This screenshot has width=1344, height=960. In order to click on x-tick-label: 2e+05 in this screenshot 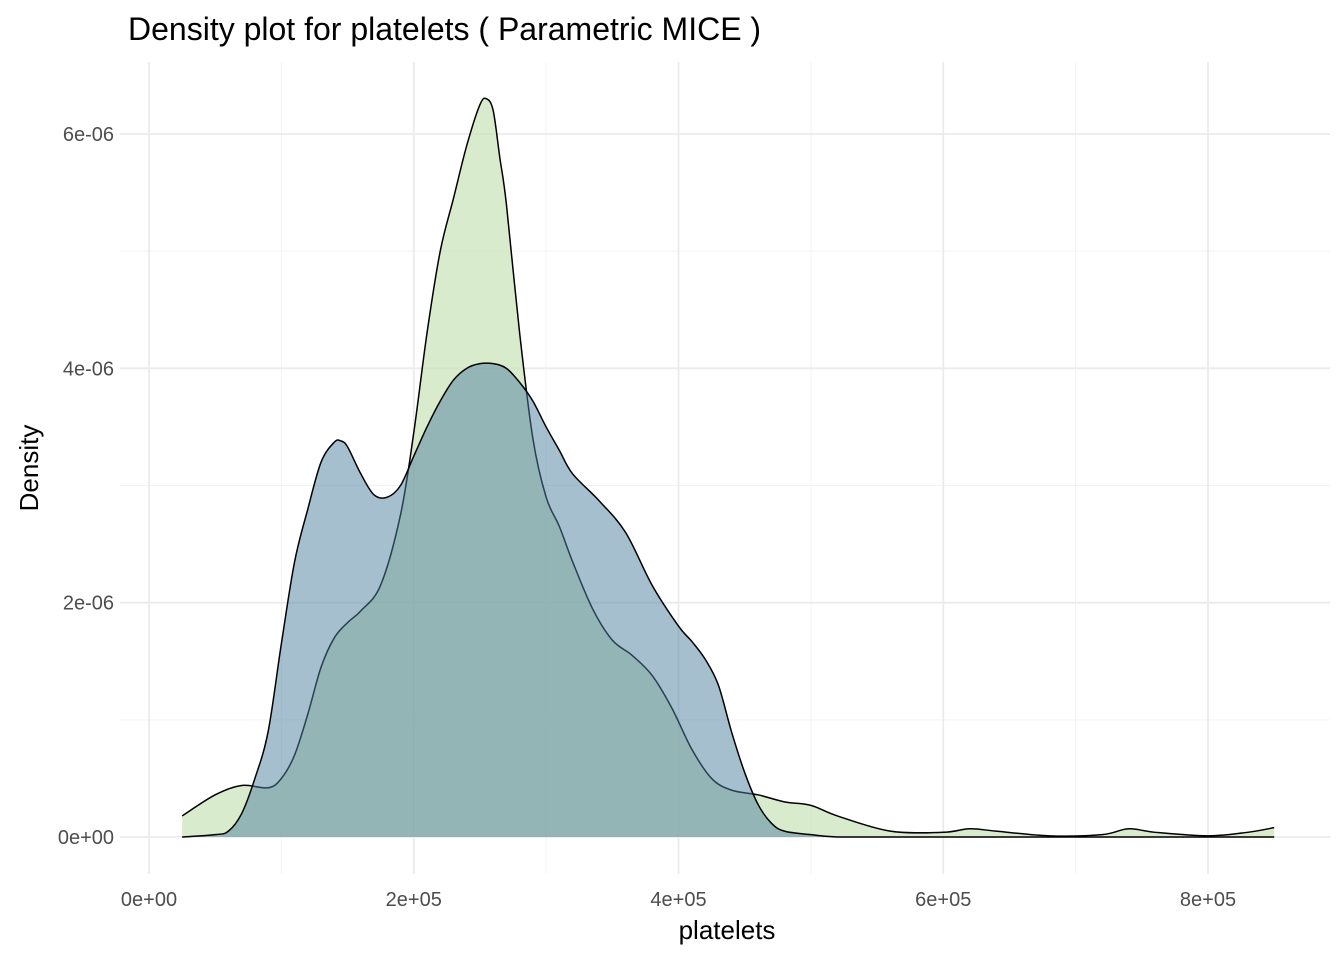, I will do `click(414, 900)`.